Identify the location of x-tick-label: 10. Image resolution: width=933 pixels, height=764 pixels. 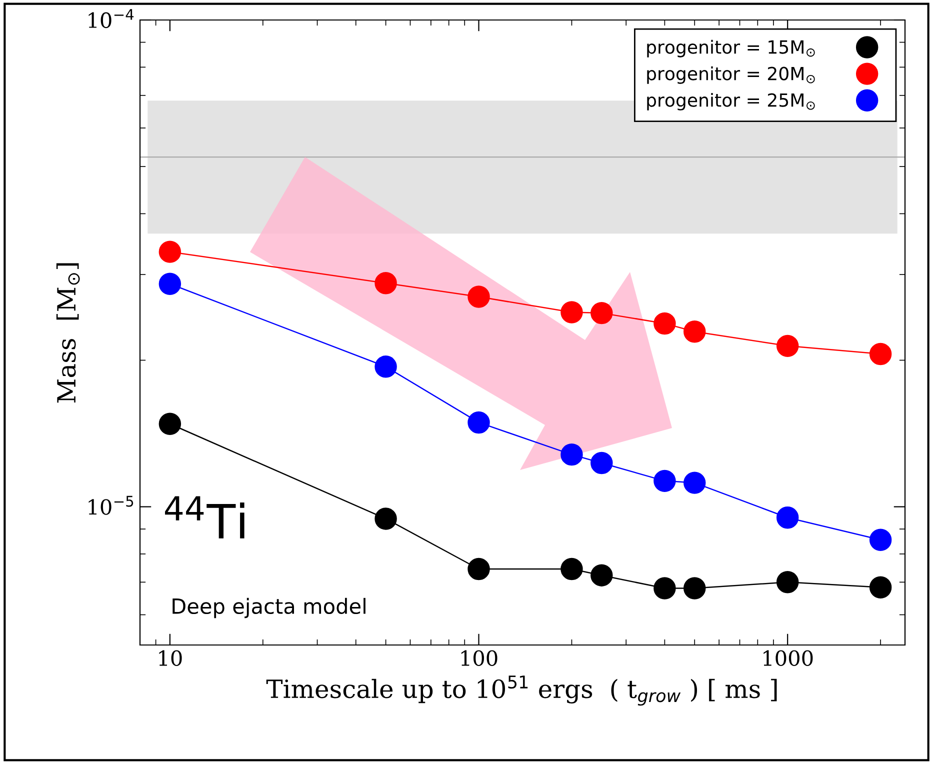
(170, 658).